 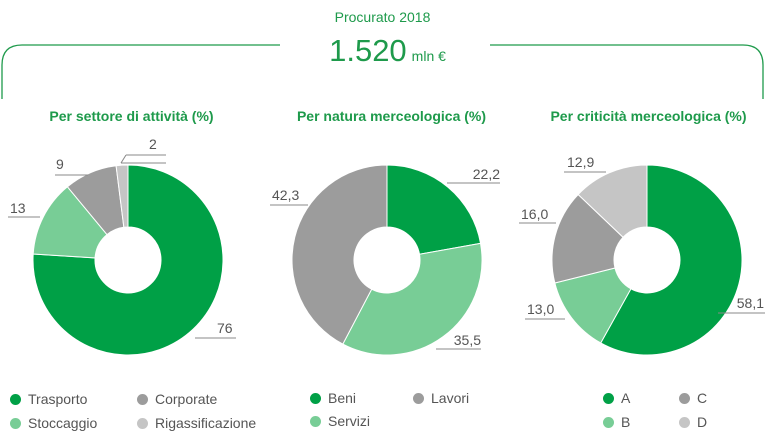 What do you see at coordinates (616, 422) in the screenshot?
I see `legend-item-b: B` at bounding box center [616, 422].